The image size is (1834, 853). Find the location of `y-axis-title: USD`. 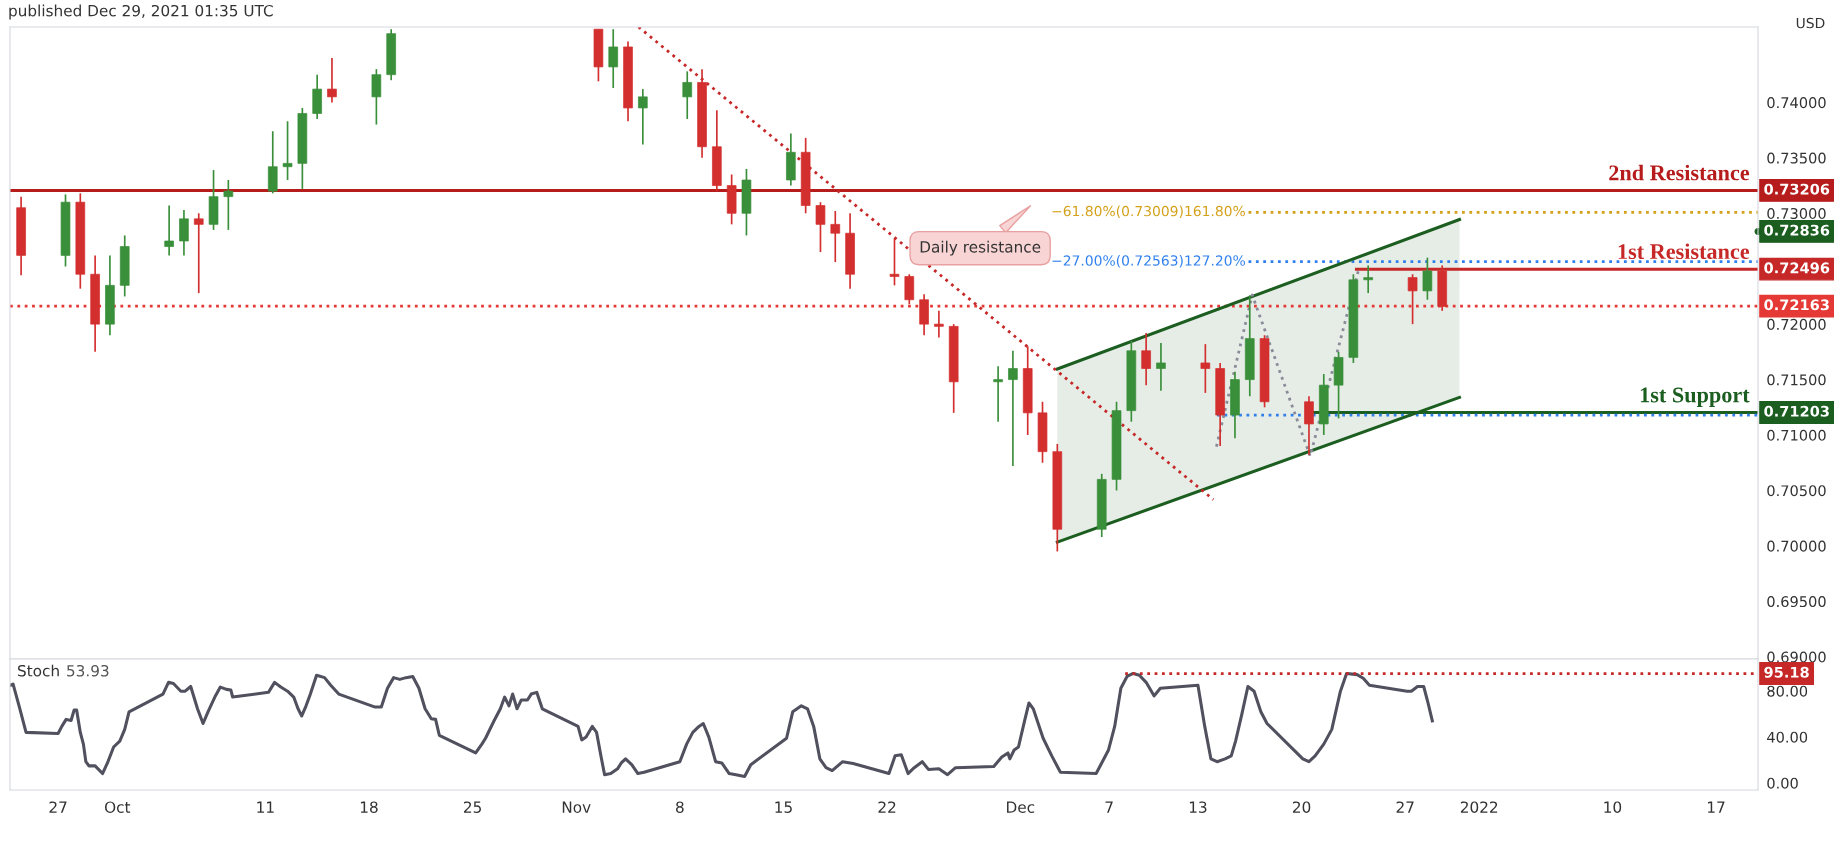

y-axis-title: USD is located at coordinates (1810, 23).